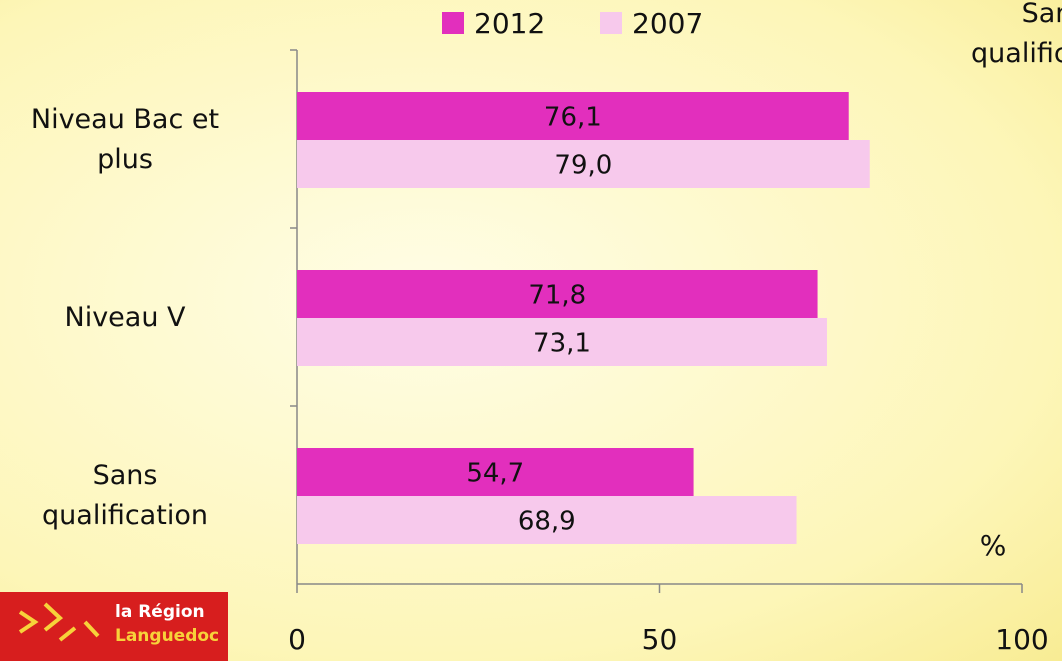  Describe the element at coordinates (660, 639) in the screenshot. I see `x-tick-label: 50` at that location.